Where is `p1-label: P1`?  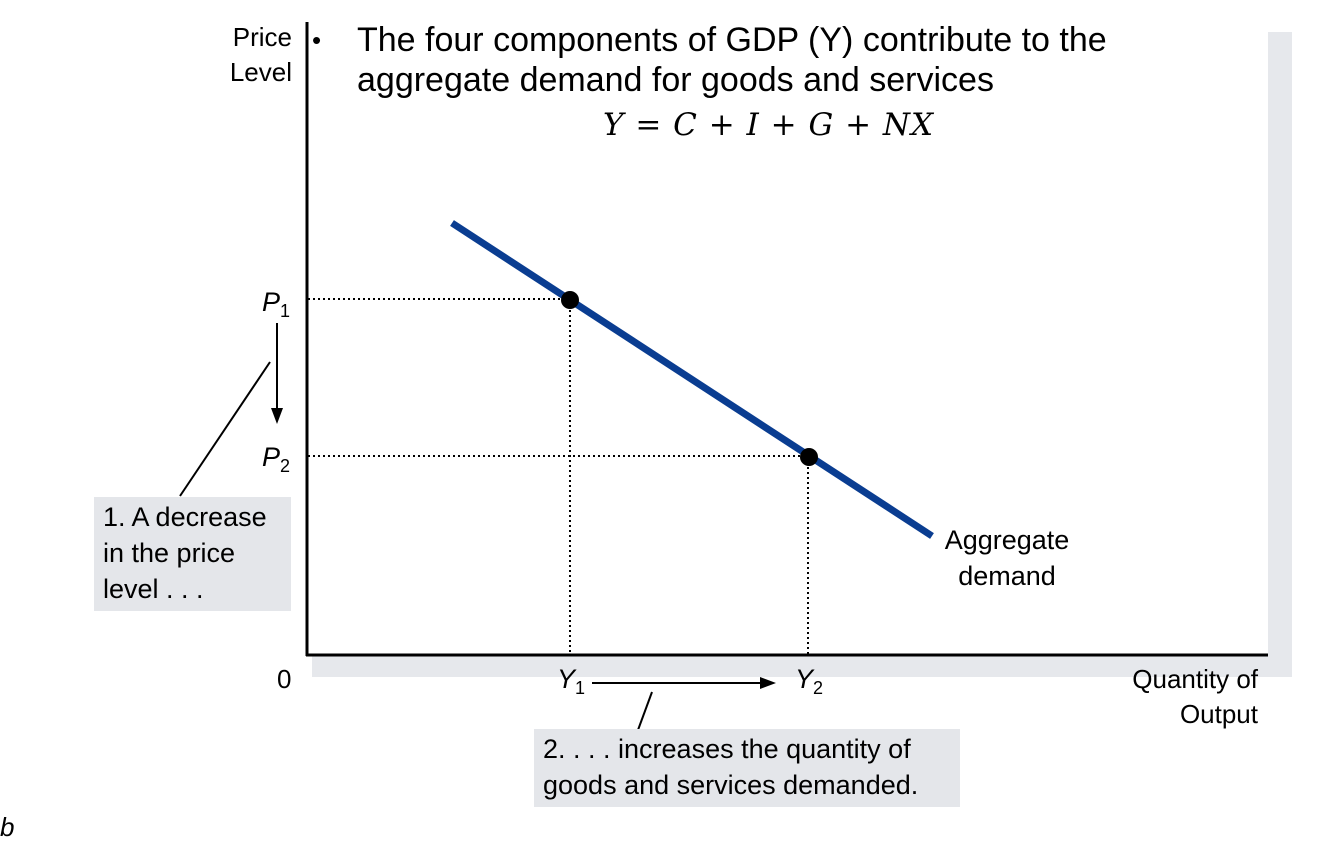
p1-label: P1 is located at coordinates (276, 304).